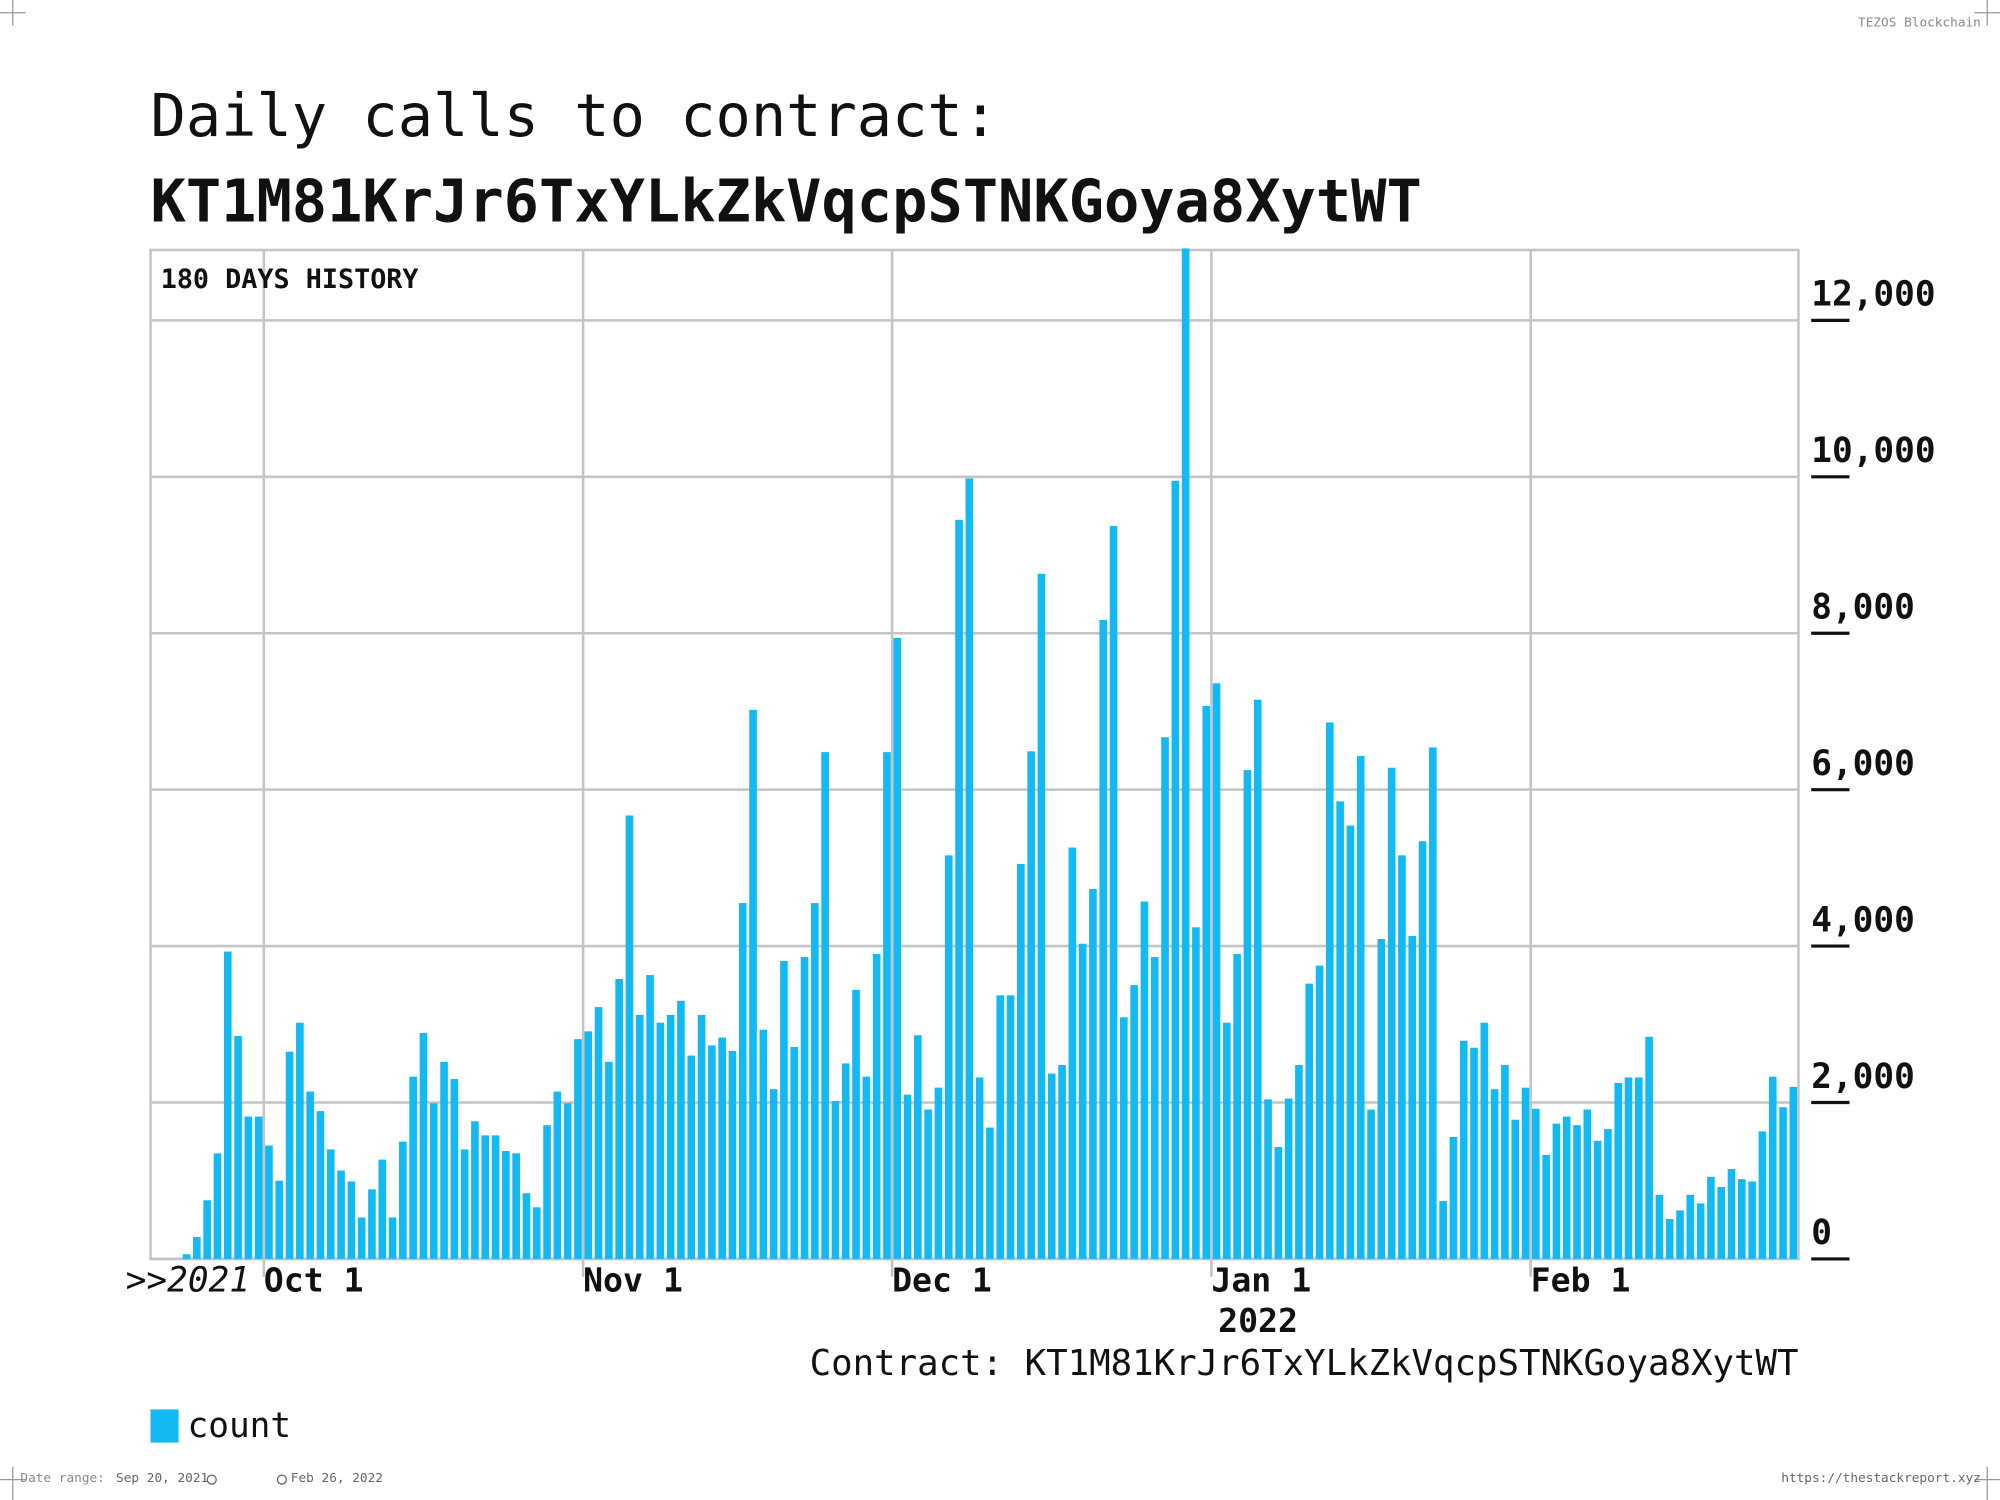 The height and width of the screenshot is (1500, 2000). I want to click on footer-start: Sep 20, 2021, so click(162, 1478).